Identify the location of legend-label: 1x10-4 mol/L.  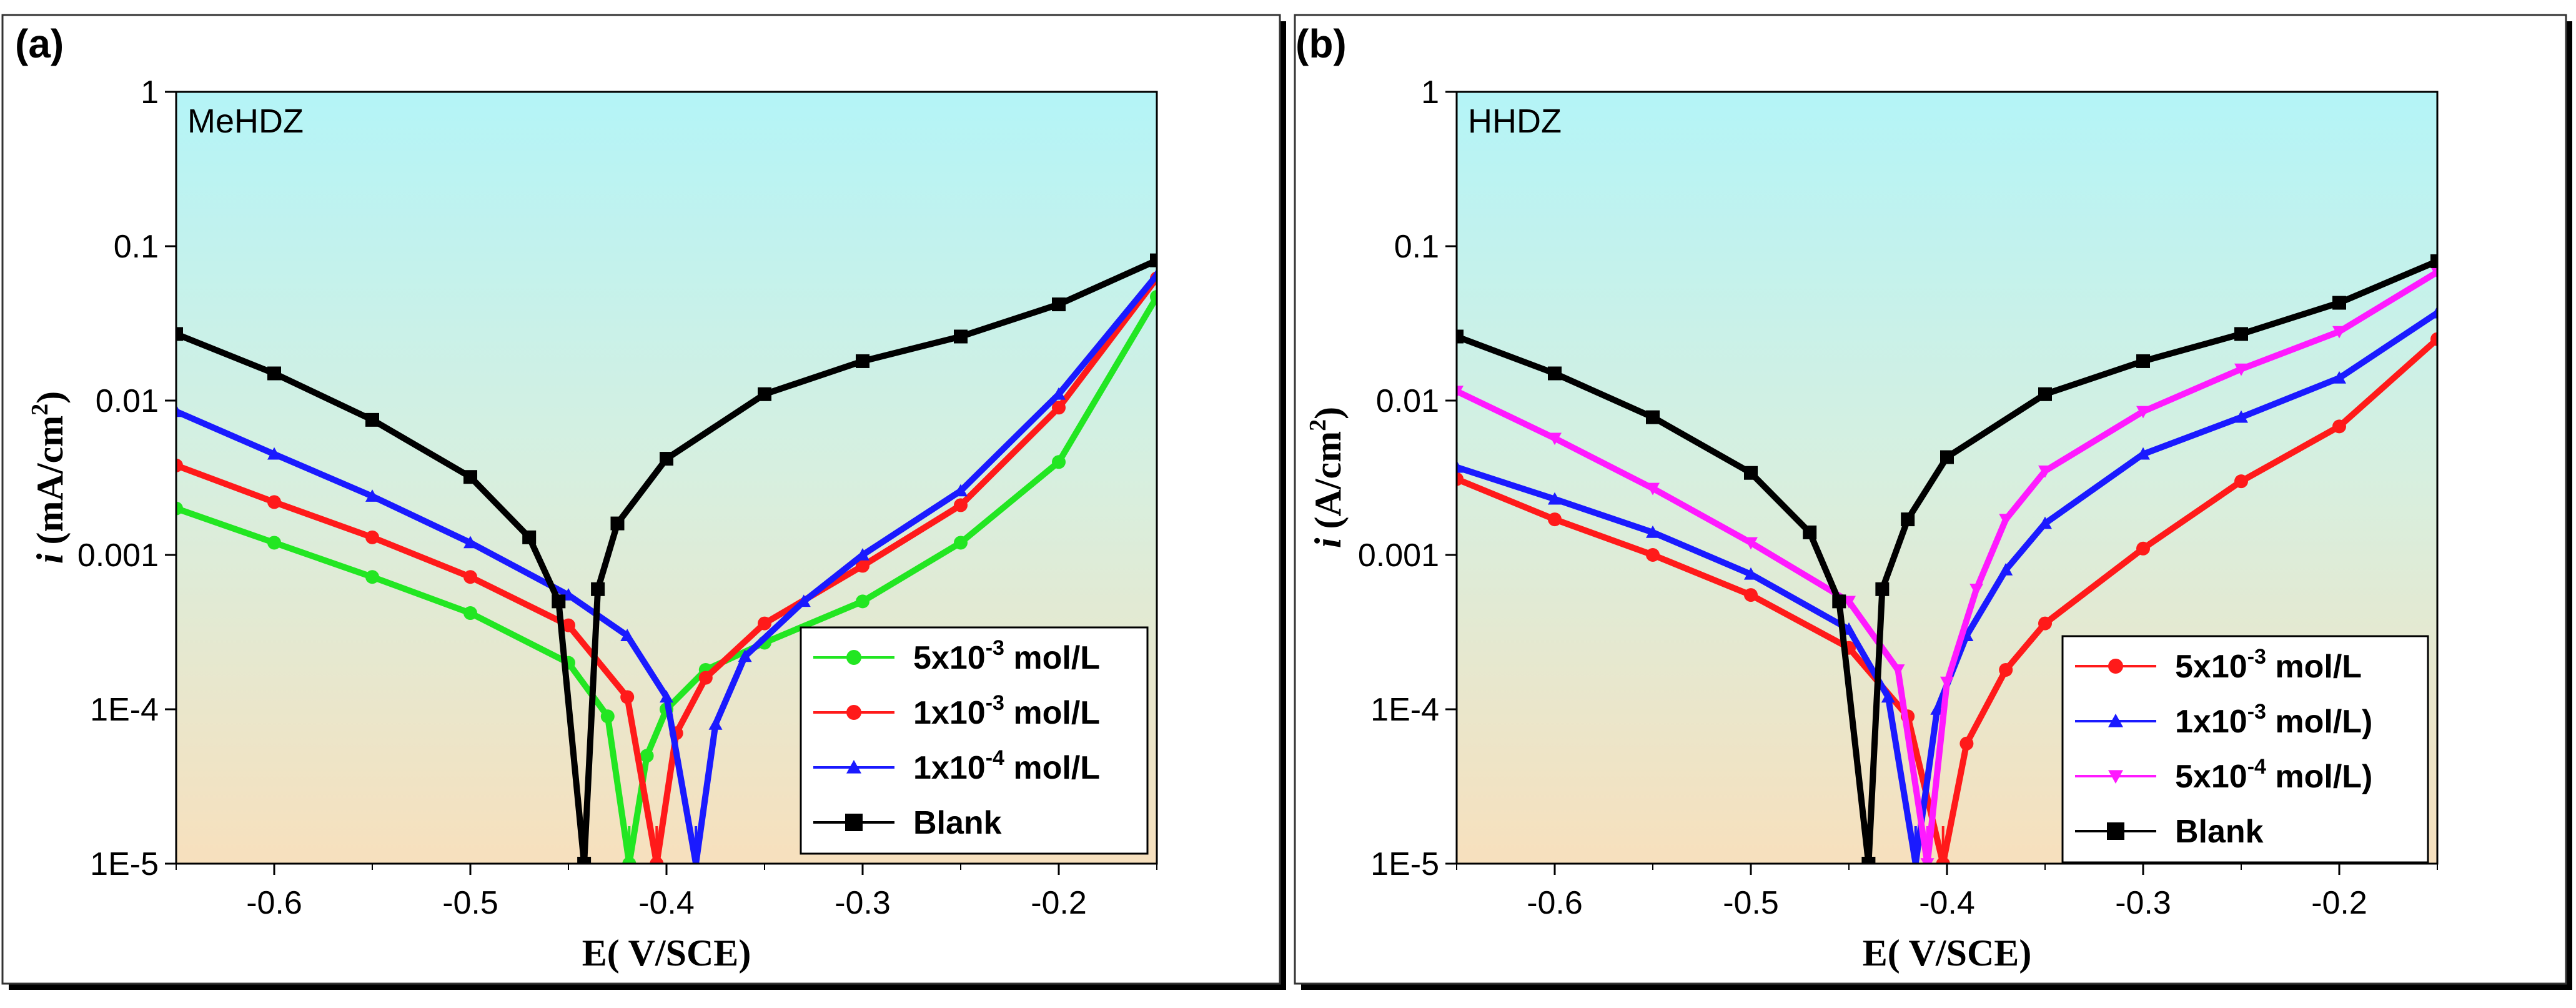
(1006, 766).